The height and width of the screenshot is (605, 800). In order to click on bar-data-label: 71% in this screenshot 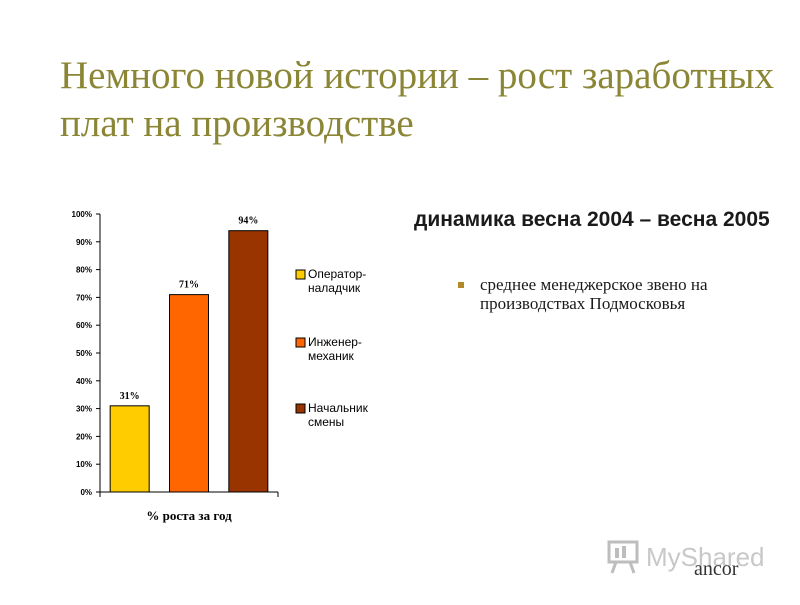, I will do `click(189, 285)`.